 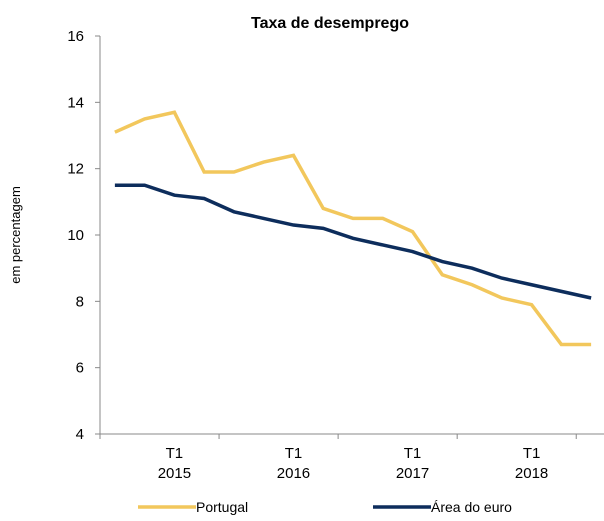 What do you see at coordinates (75, 102) in the screenshot?
I see `y-tick-label: 14` at bounding box center [75, 102].